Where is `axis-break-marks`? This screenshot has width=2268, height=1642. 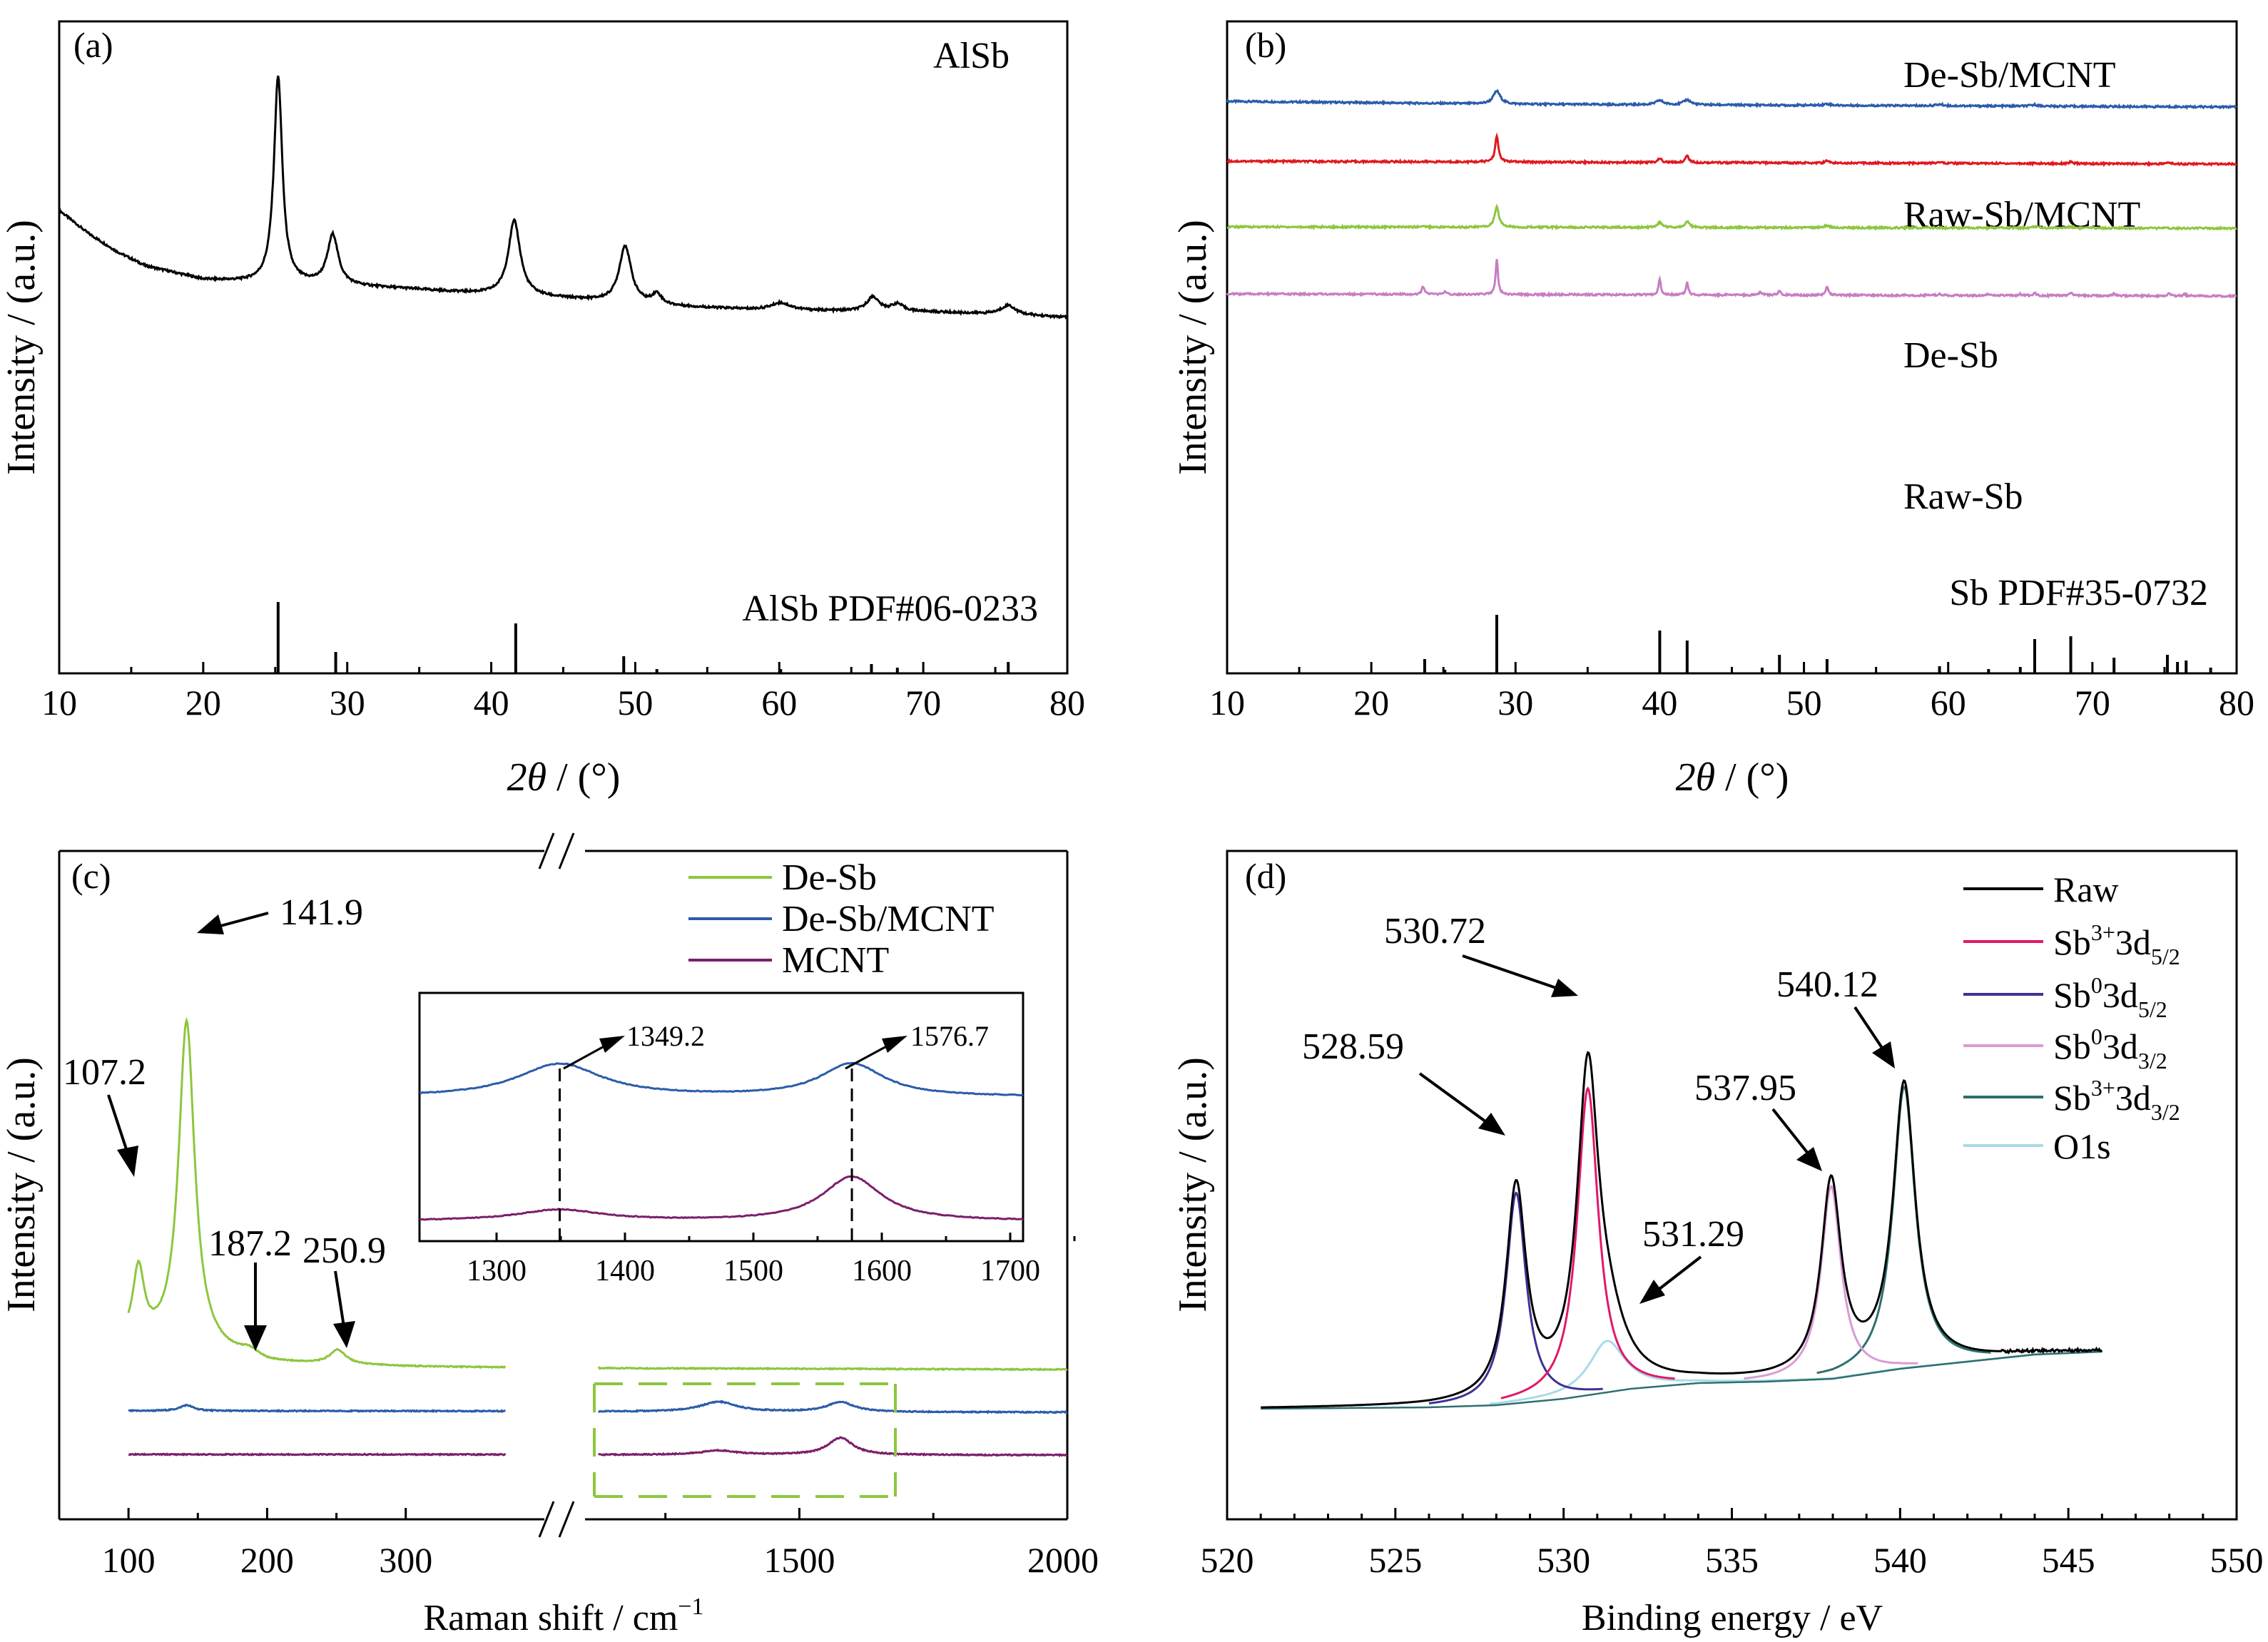
axis-break-marks is located at coordinates (557, 1185).